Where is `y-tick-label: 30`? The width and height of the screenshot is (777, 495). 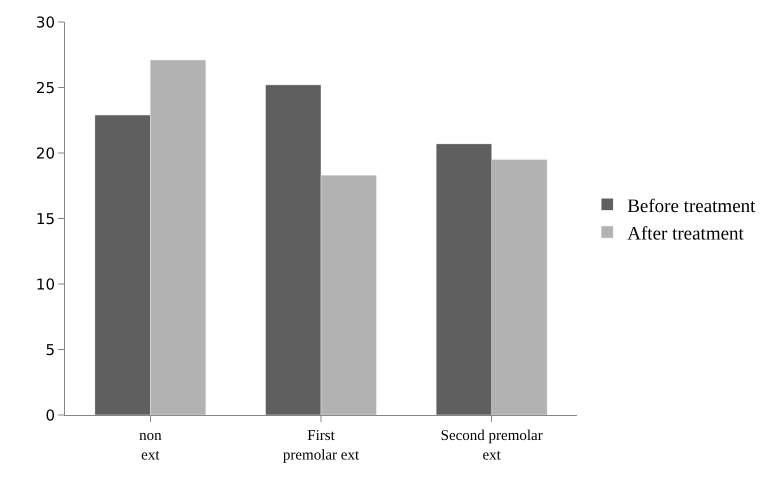
y-tick-label: 30 is located at coordinates (45, 22).